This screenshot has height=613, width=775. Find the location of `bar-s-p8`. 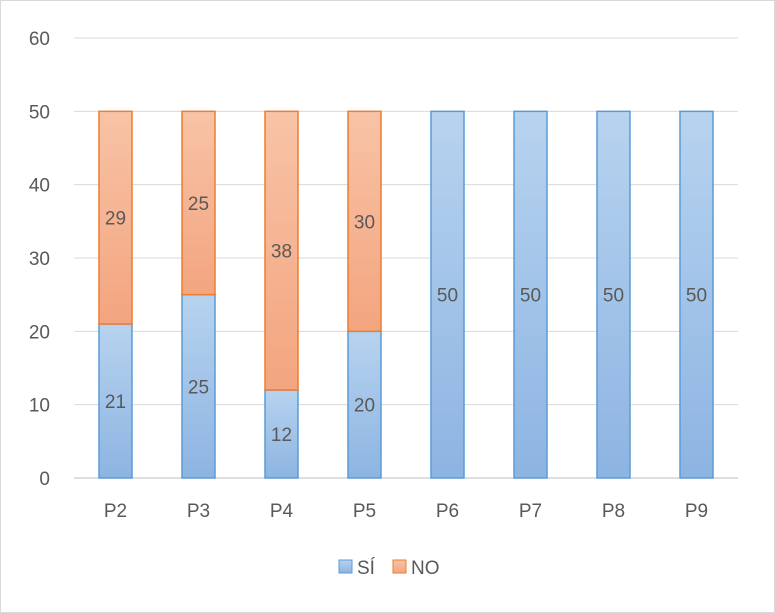

bar-s-p8 is located at coordinates (613, 294).